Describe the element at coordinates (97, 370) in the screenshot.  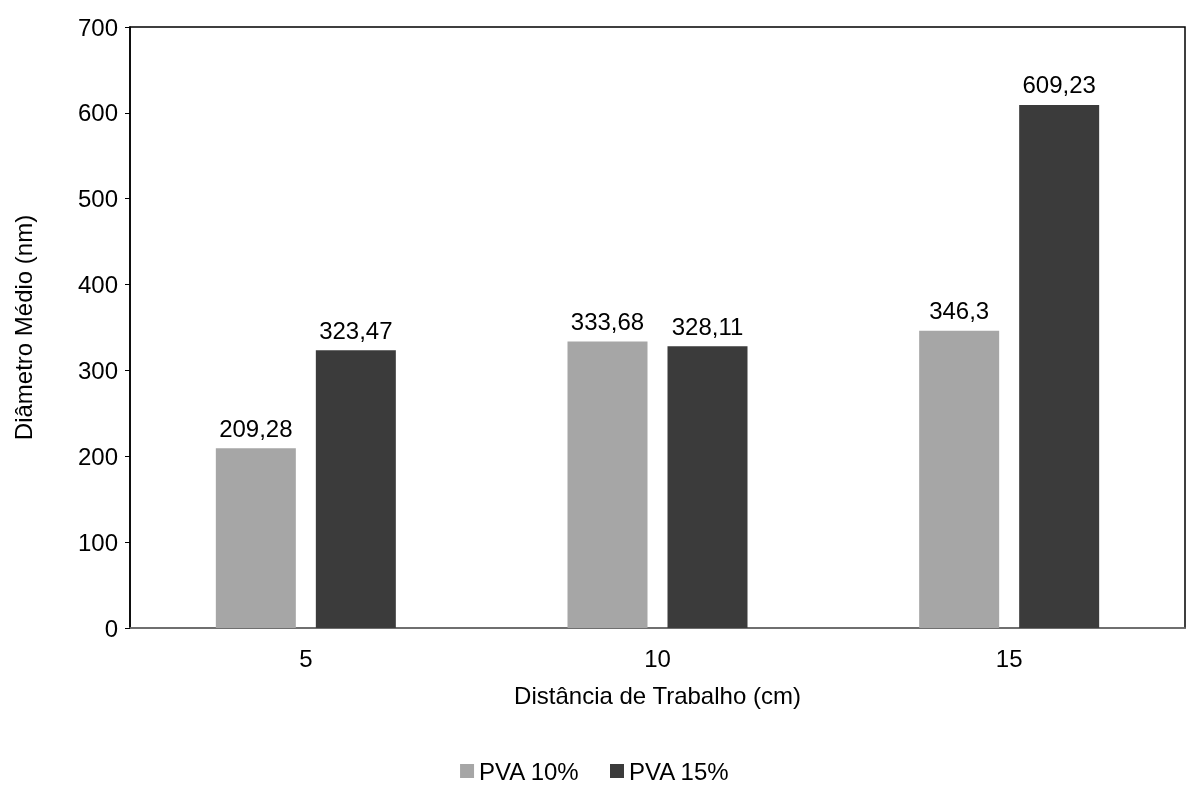
I see `y-tick-label: 300` at that location.